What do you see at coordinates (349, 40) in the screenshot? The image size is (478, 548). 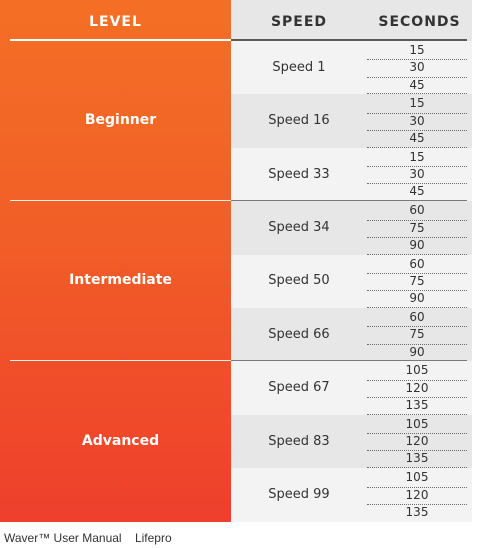 I see `header-rule-right` at bounding box center [349, 40].